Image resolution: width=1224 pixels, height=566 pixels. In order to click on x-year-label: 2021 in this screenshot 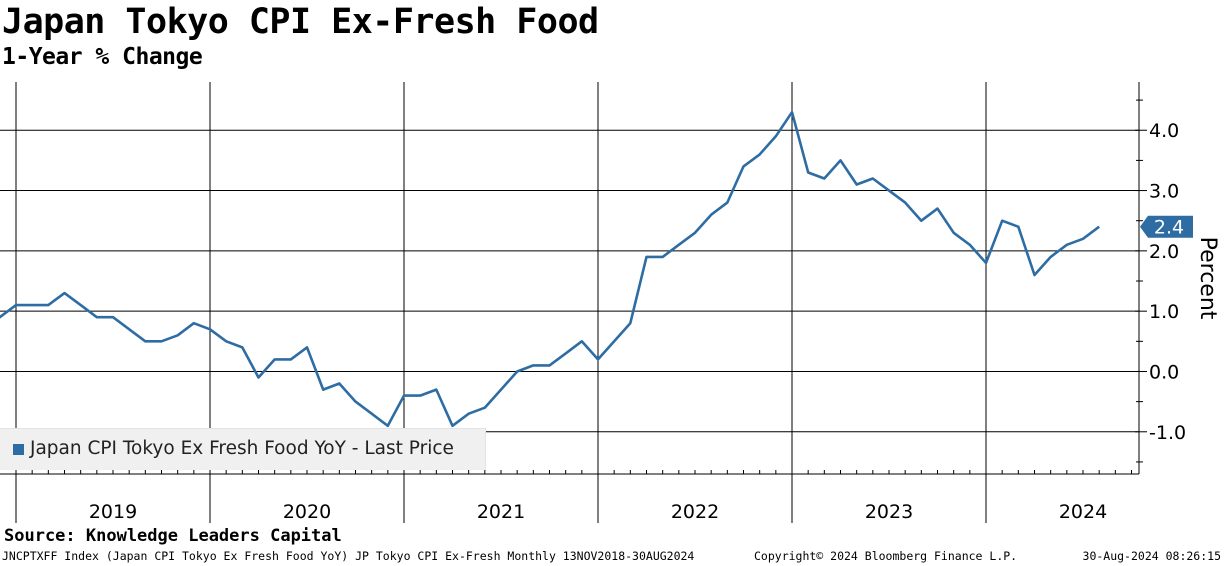, I will do `click(501, 512)`.